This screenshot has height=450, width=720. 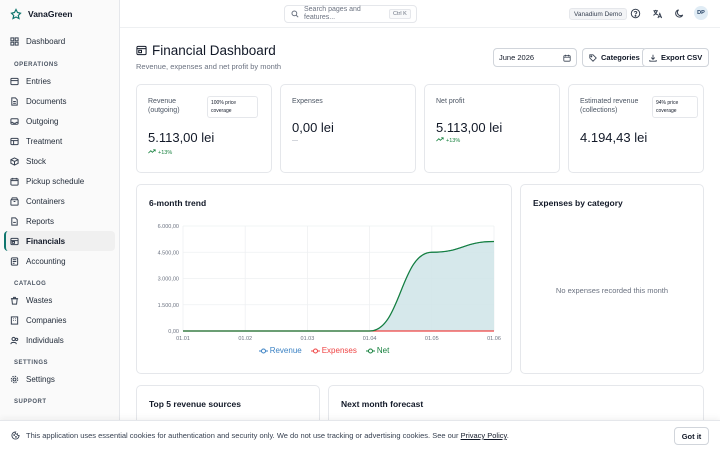 I want to click on legend-item-revenue: Revenue, so click(x=280, y=350).